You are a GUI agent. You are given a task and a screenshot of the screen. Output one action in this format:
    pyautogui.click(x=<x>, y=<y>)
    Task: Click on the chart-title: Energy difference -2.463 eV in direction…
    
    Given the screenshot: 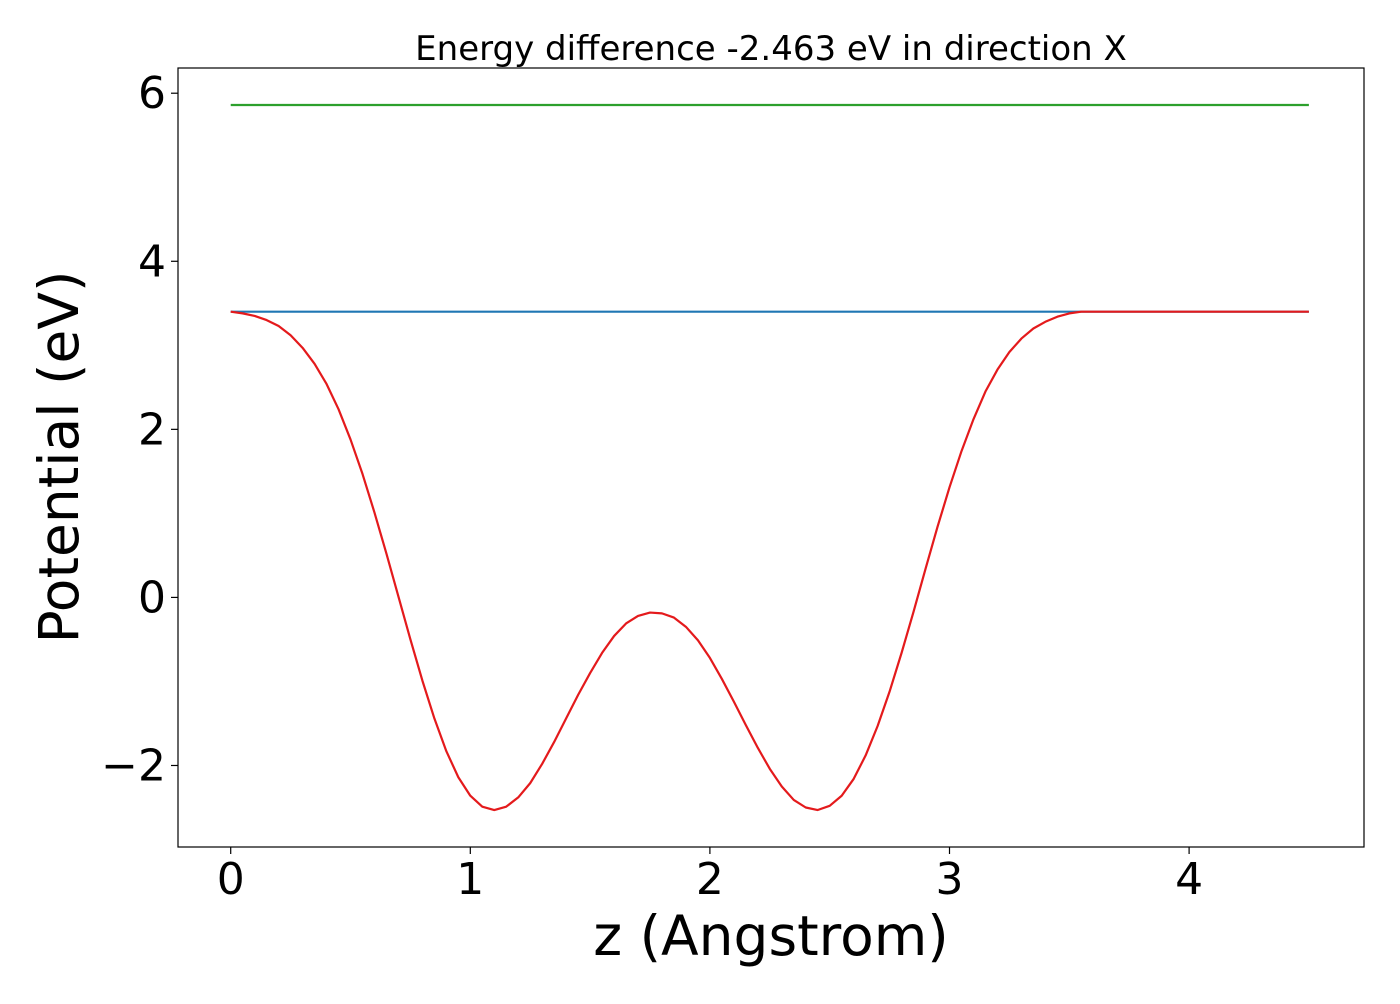 What is the action you would take?
    pyautogui.click(x=771, y=49)
    